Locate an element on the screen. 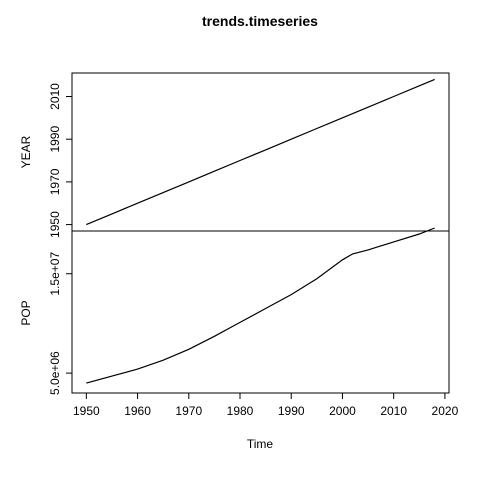 This screenshot has width=480, height=480. x-tick-label: 2010 is located at coordinates (393, 411).